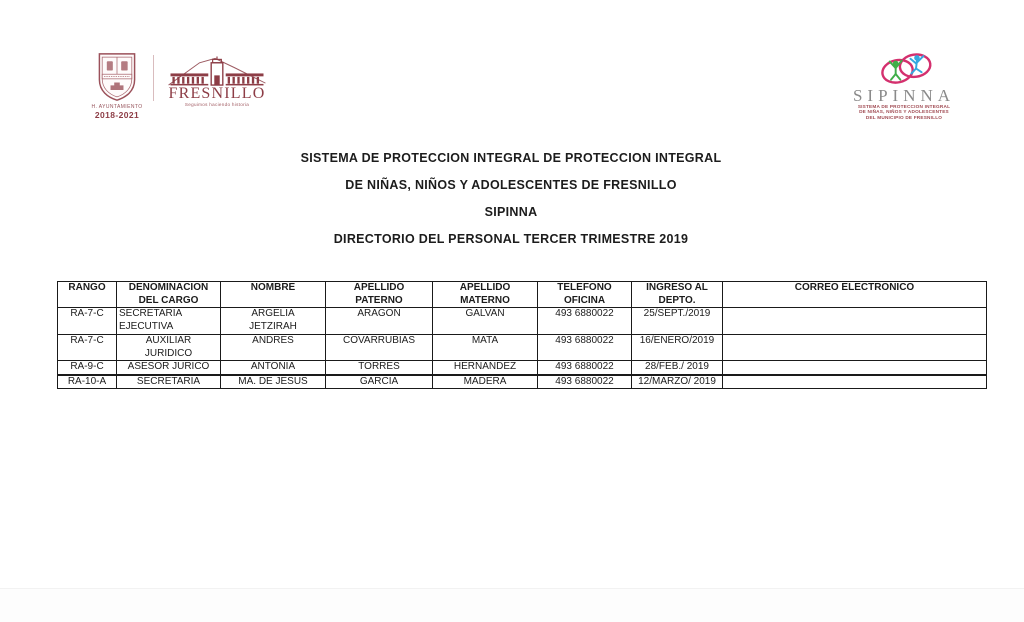  Describe the element at coordinates (677, 321) in the screenshot. I see `cell-ingreso: 25/SEPT./2019` at that location.